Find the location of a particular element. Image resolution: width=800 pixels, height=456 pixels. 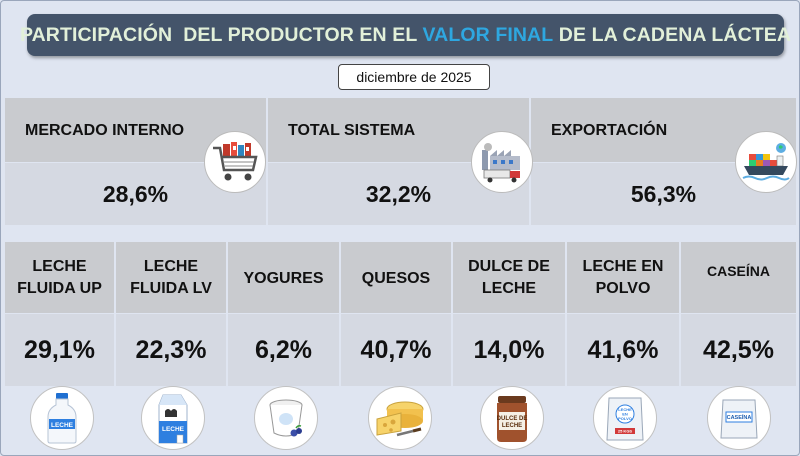

caseina-bag-text: CASEÍNA is located at coordinates (739, 417).